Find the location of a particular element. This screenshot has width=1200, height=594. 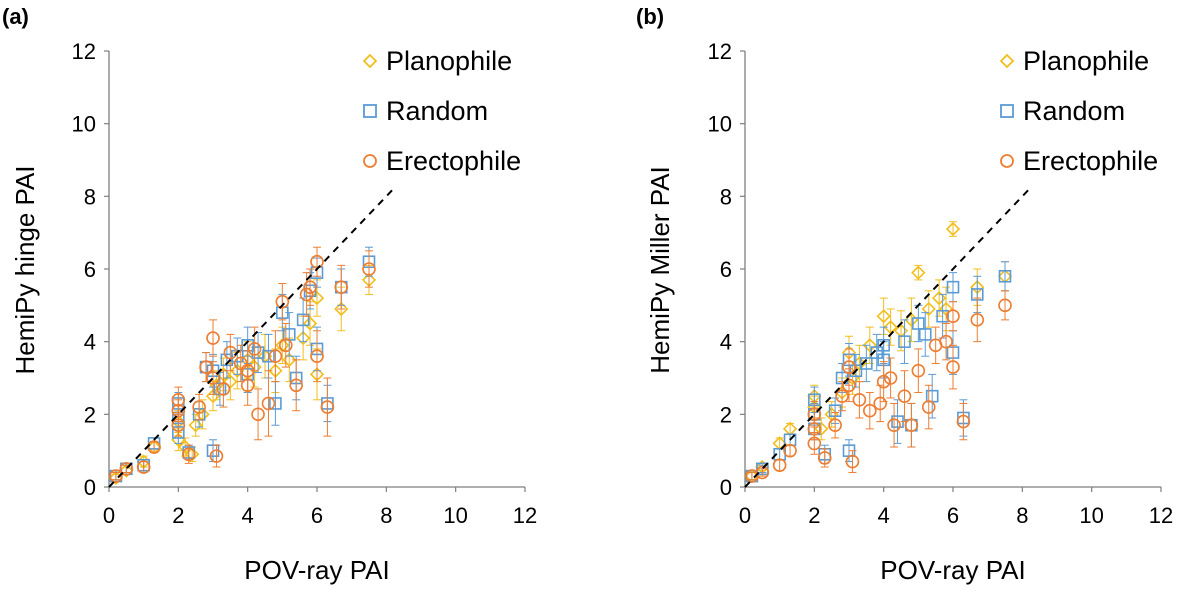

y-tick-label-b: 10 is located at coordinates (720, 124).